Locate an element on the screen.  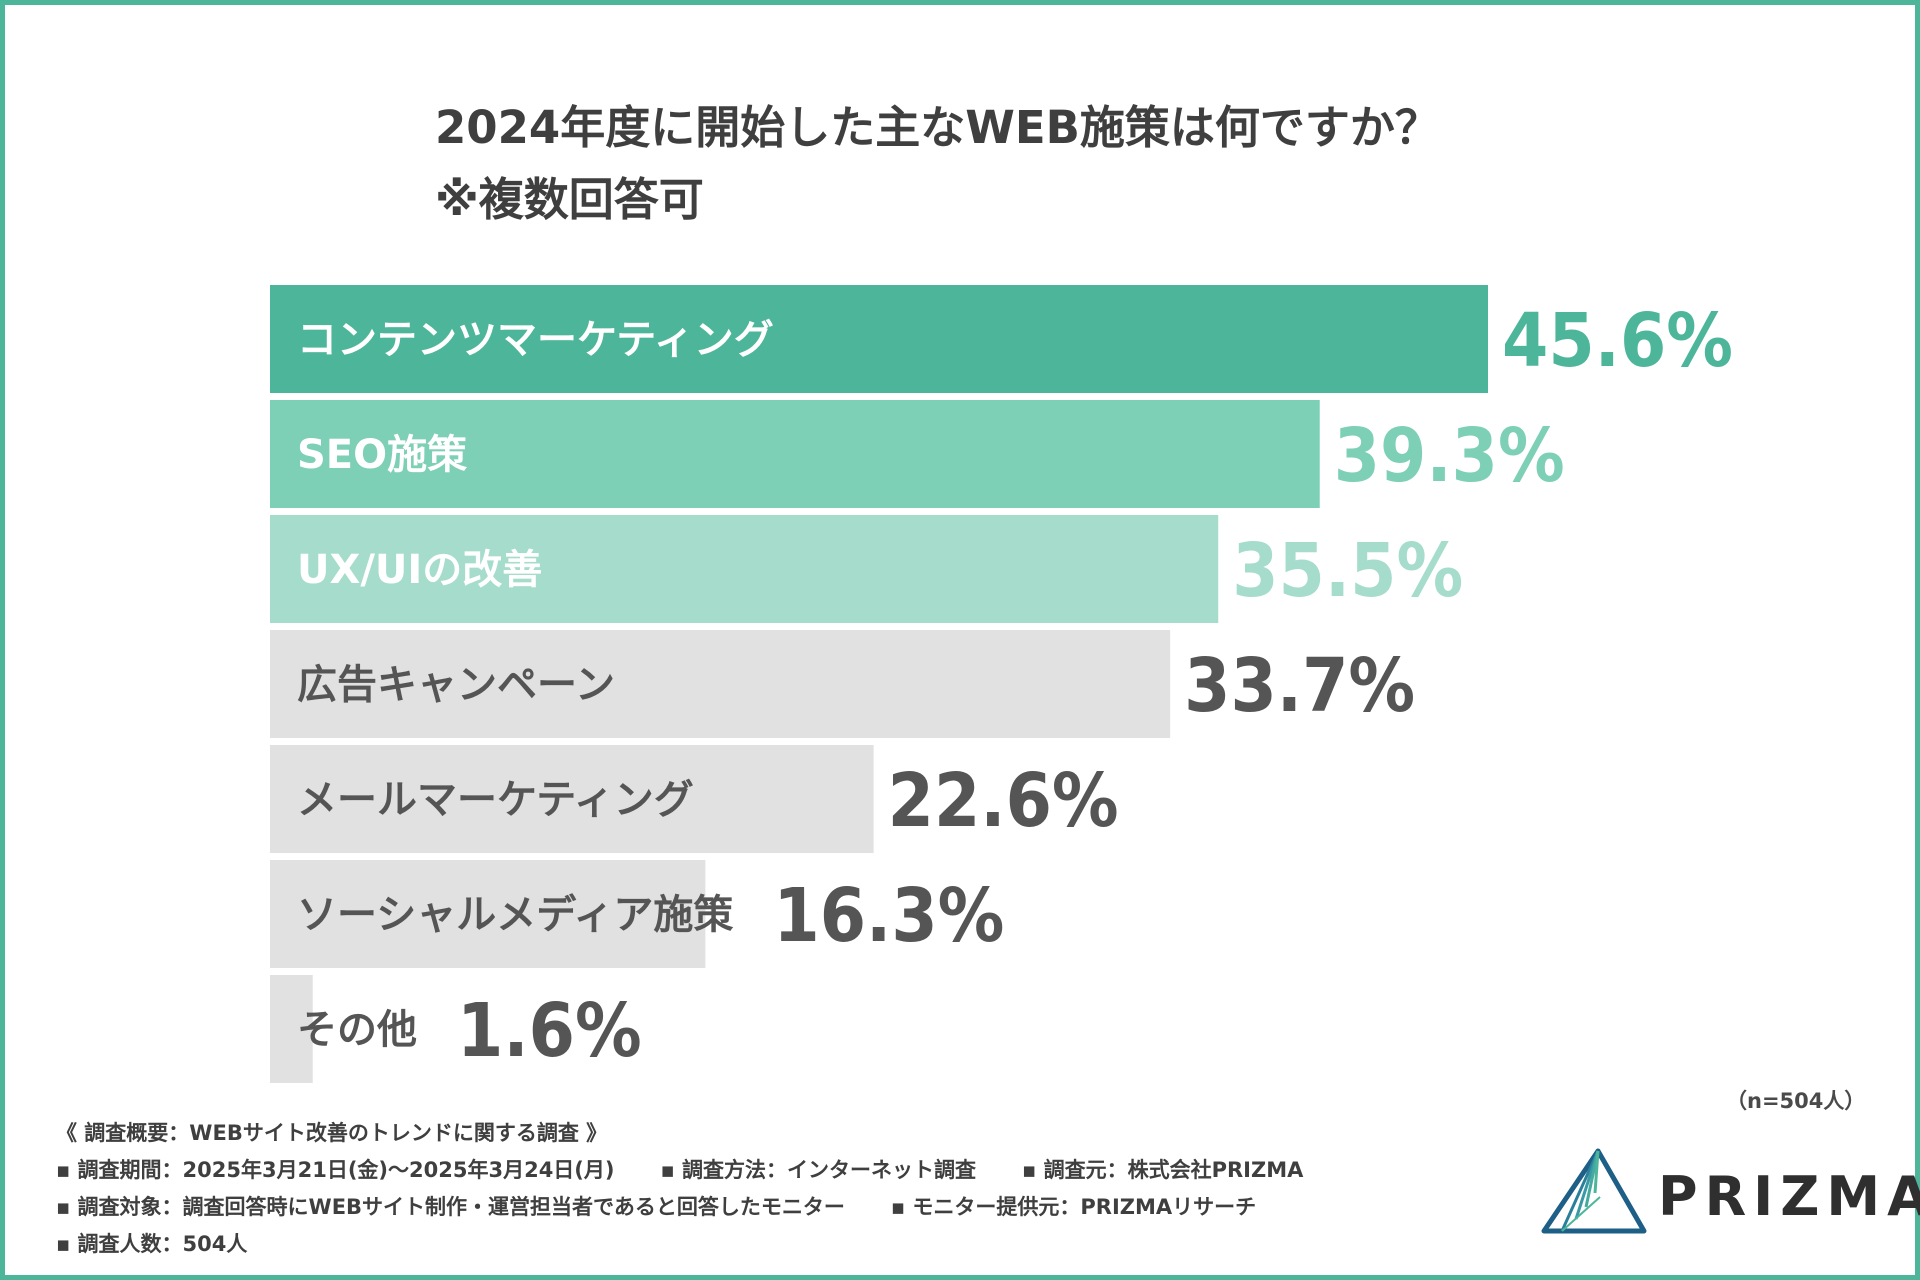
bar-category-label-1: SEO施策 is located at coordinates (382, 455).